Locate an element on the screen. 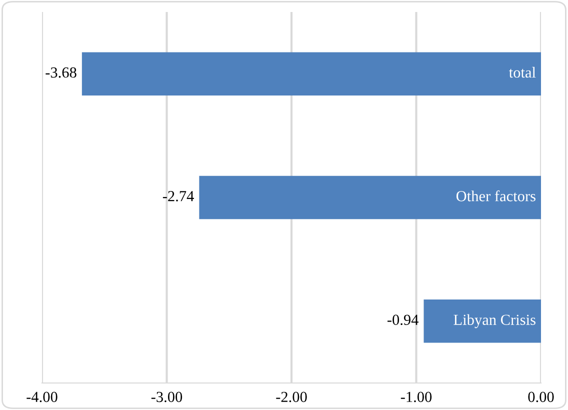 The width and height of the screenshot is (568, 410). x-tick-label: -3.00 is located at coordinates (166, 397).